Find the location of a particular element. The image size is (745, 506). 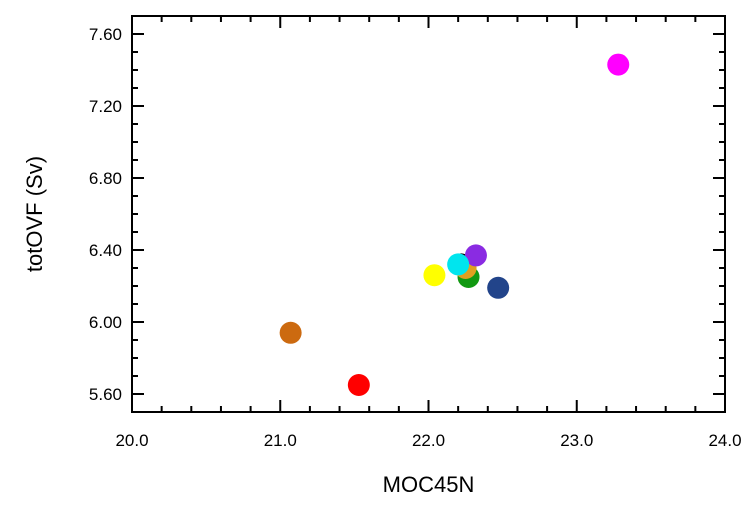

x-tick-label: 22.0 is located at coordinates (428, 440).